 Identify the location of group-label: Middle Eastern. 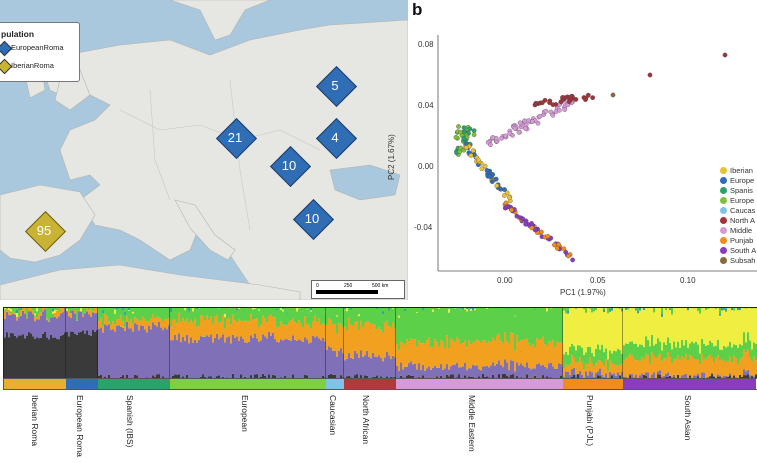
(472, 423).